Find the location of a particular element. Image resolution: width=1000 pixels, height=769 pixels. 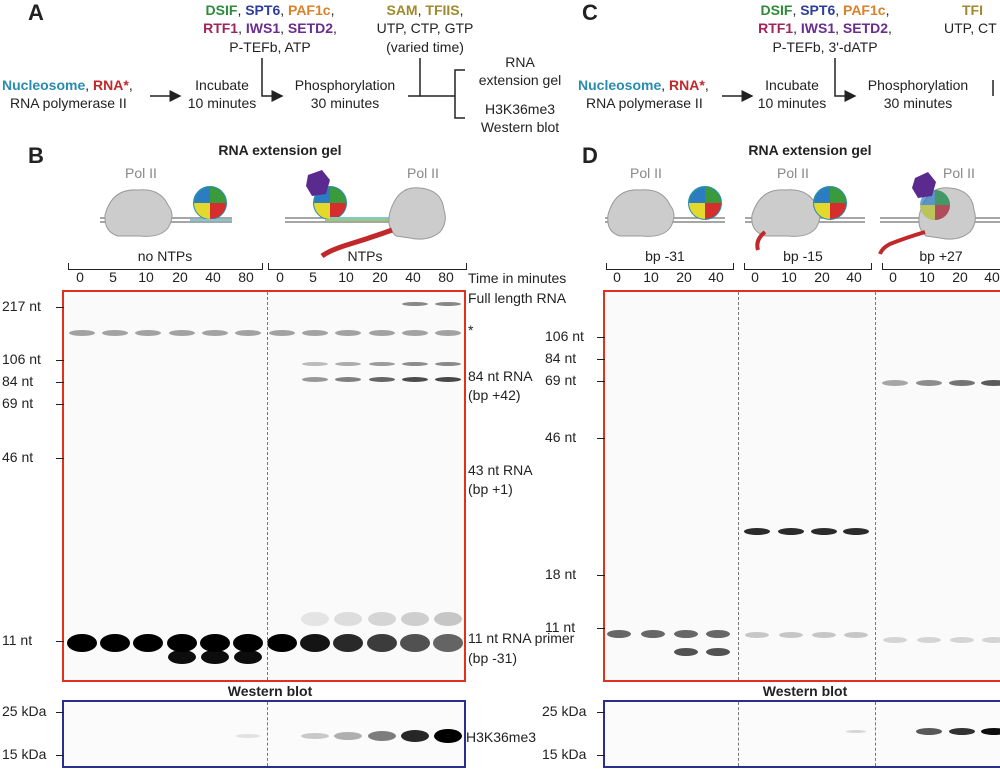

bracket-b2 is located at coordinates (367, 266).